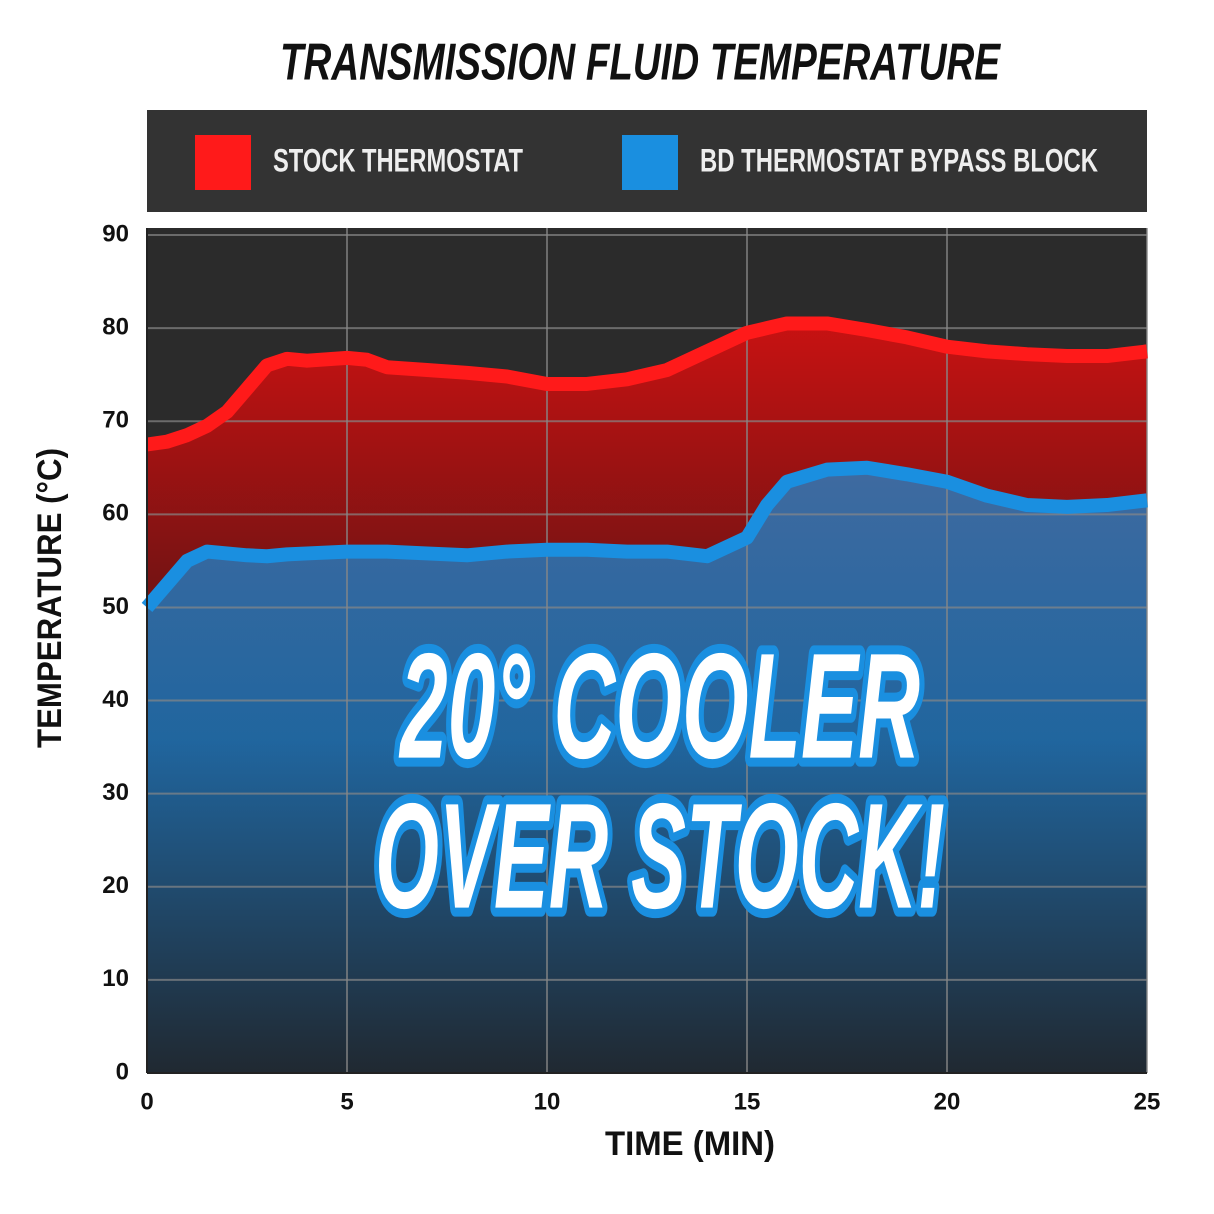  Describe the element at coordinates (115, 978) in the screenshot. I see `y-tick-label: 10` at that location.